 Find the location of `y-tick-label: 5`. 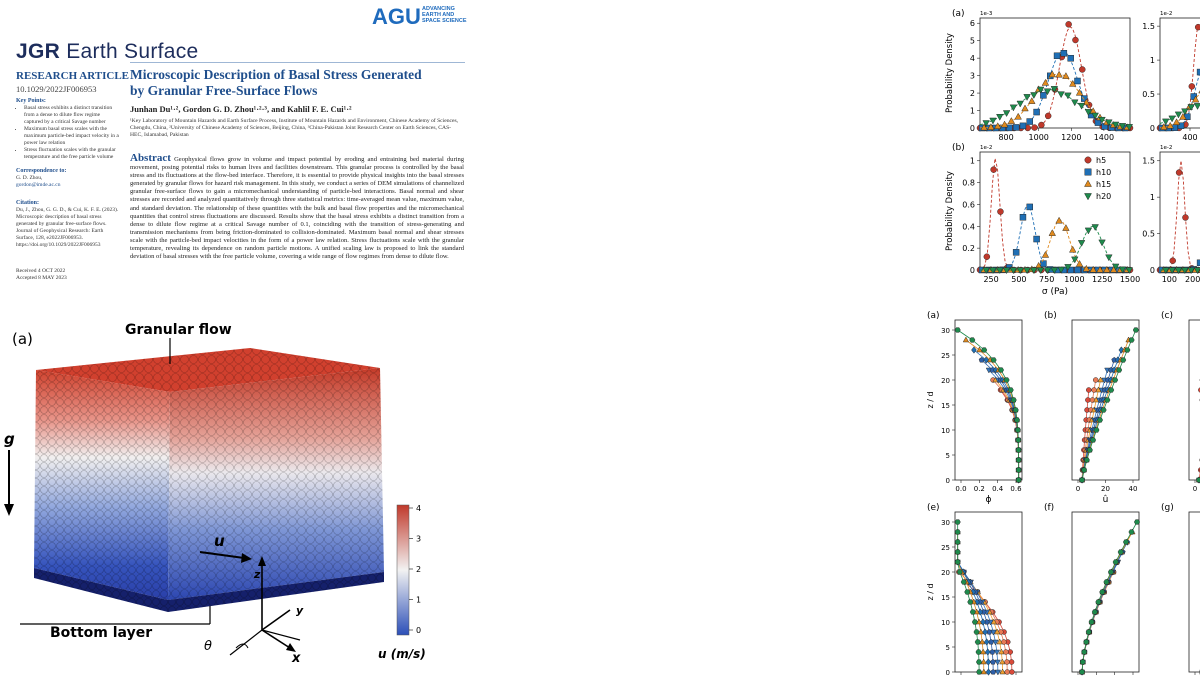

y-tick-label: 5 is located at coordinates (948, 648).